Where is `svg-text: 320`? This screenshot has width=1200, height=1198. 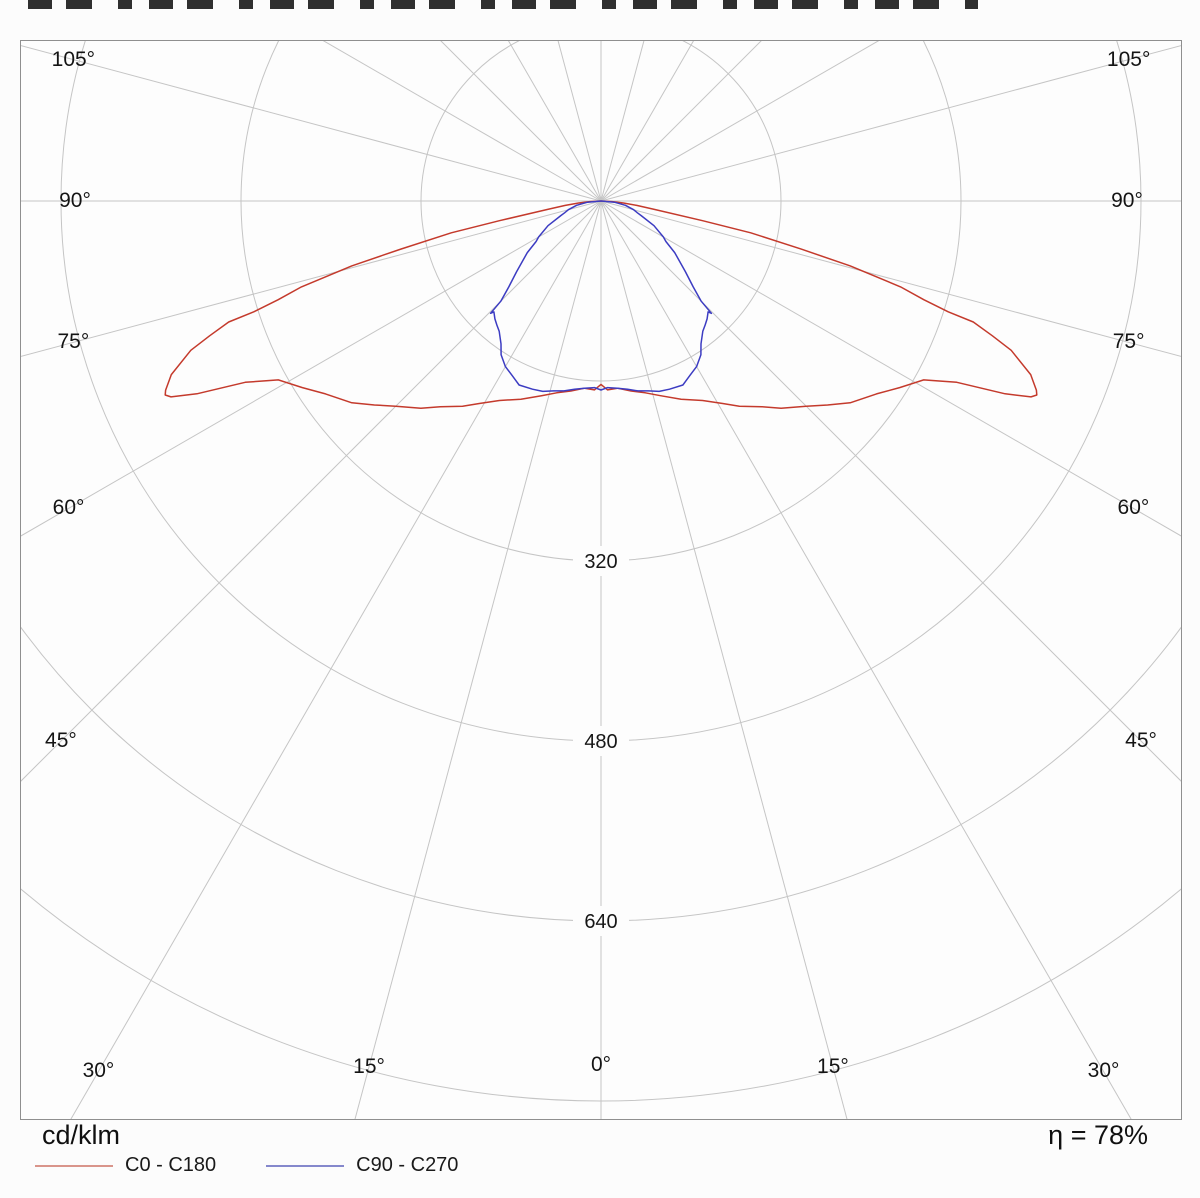 svg-text: 320 is located at coordinates (600, 562).